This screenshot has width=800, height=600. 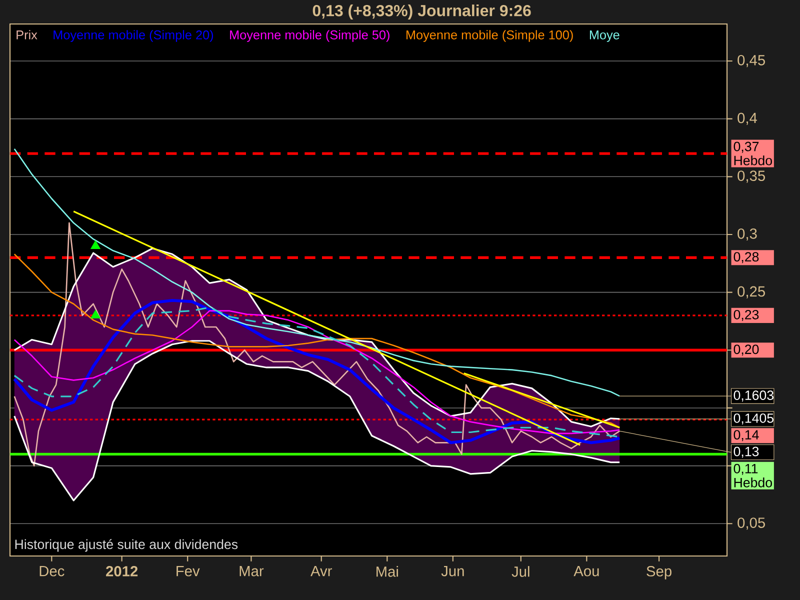 What do you see at coordinates (521, 571) in the screenshot?
I see `x-tick-label: Jul` at bounding box center [521, 571].